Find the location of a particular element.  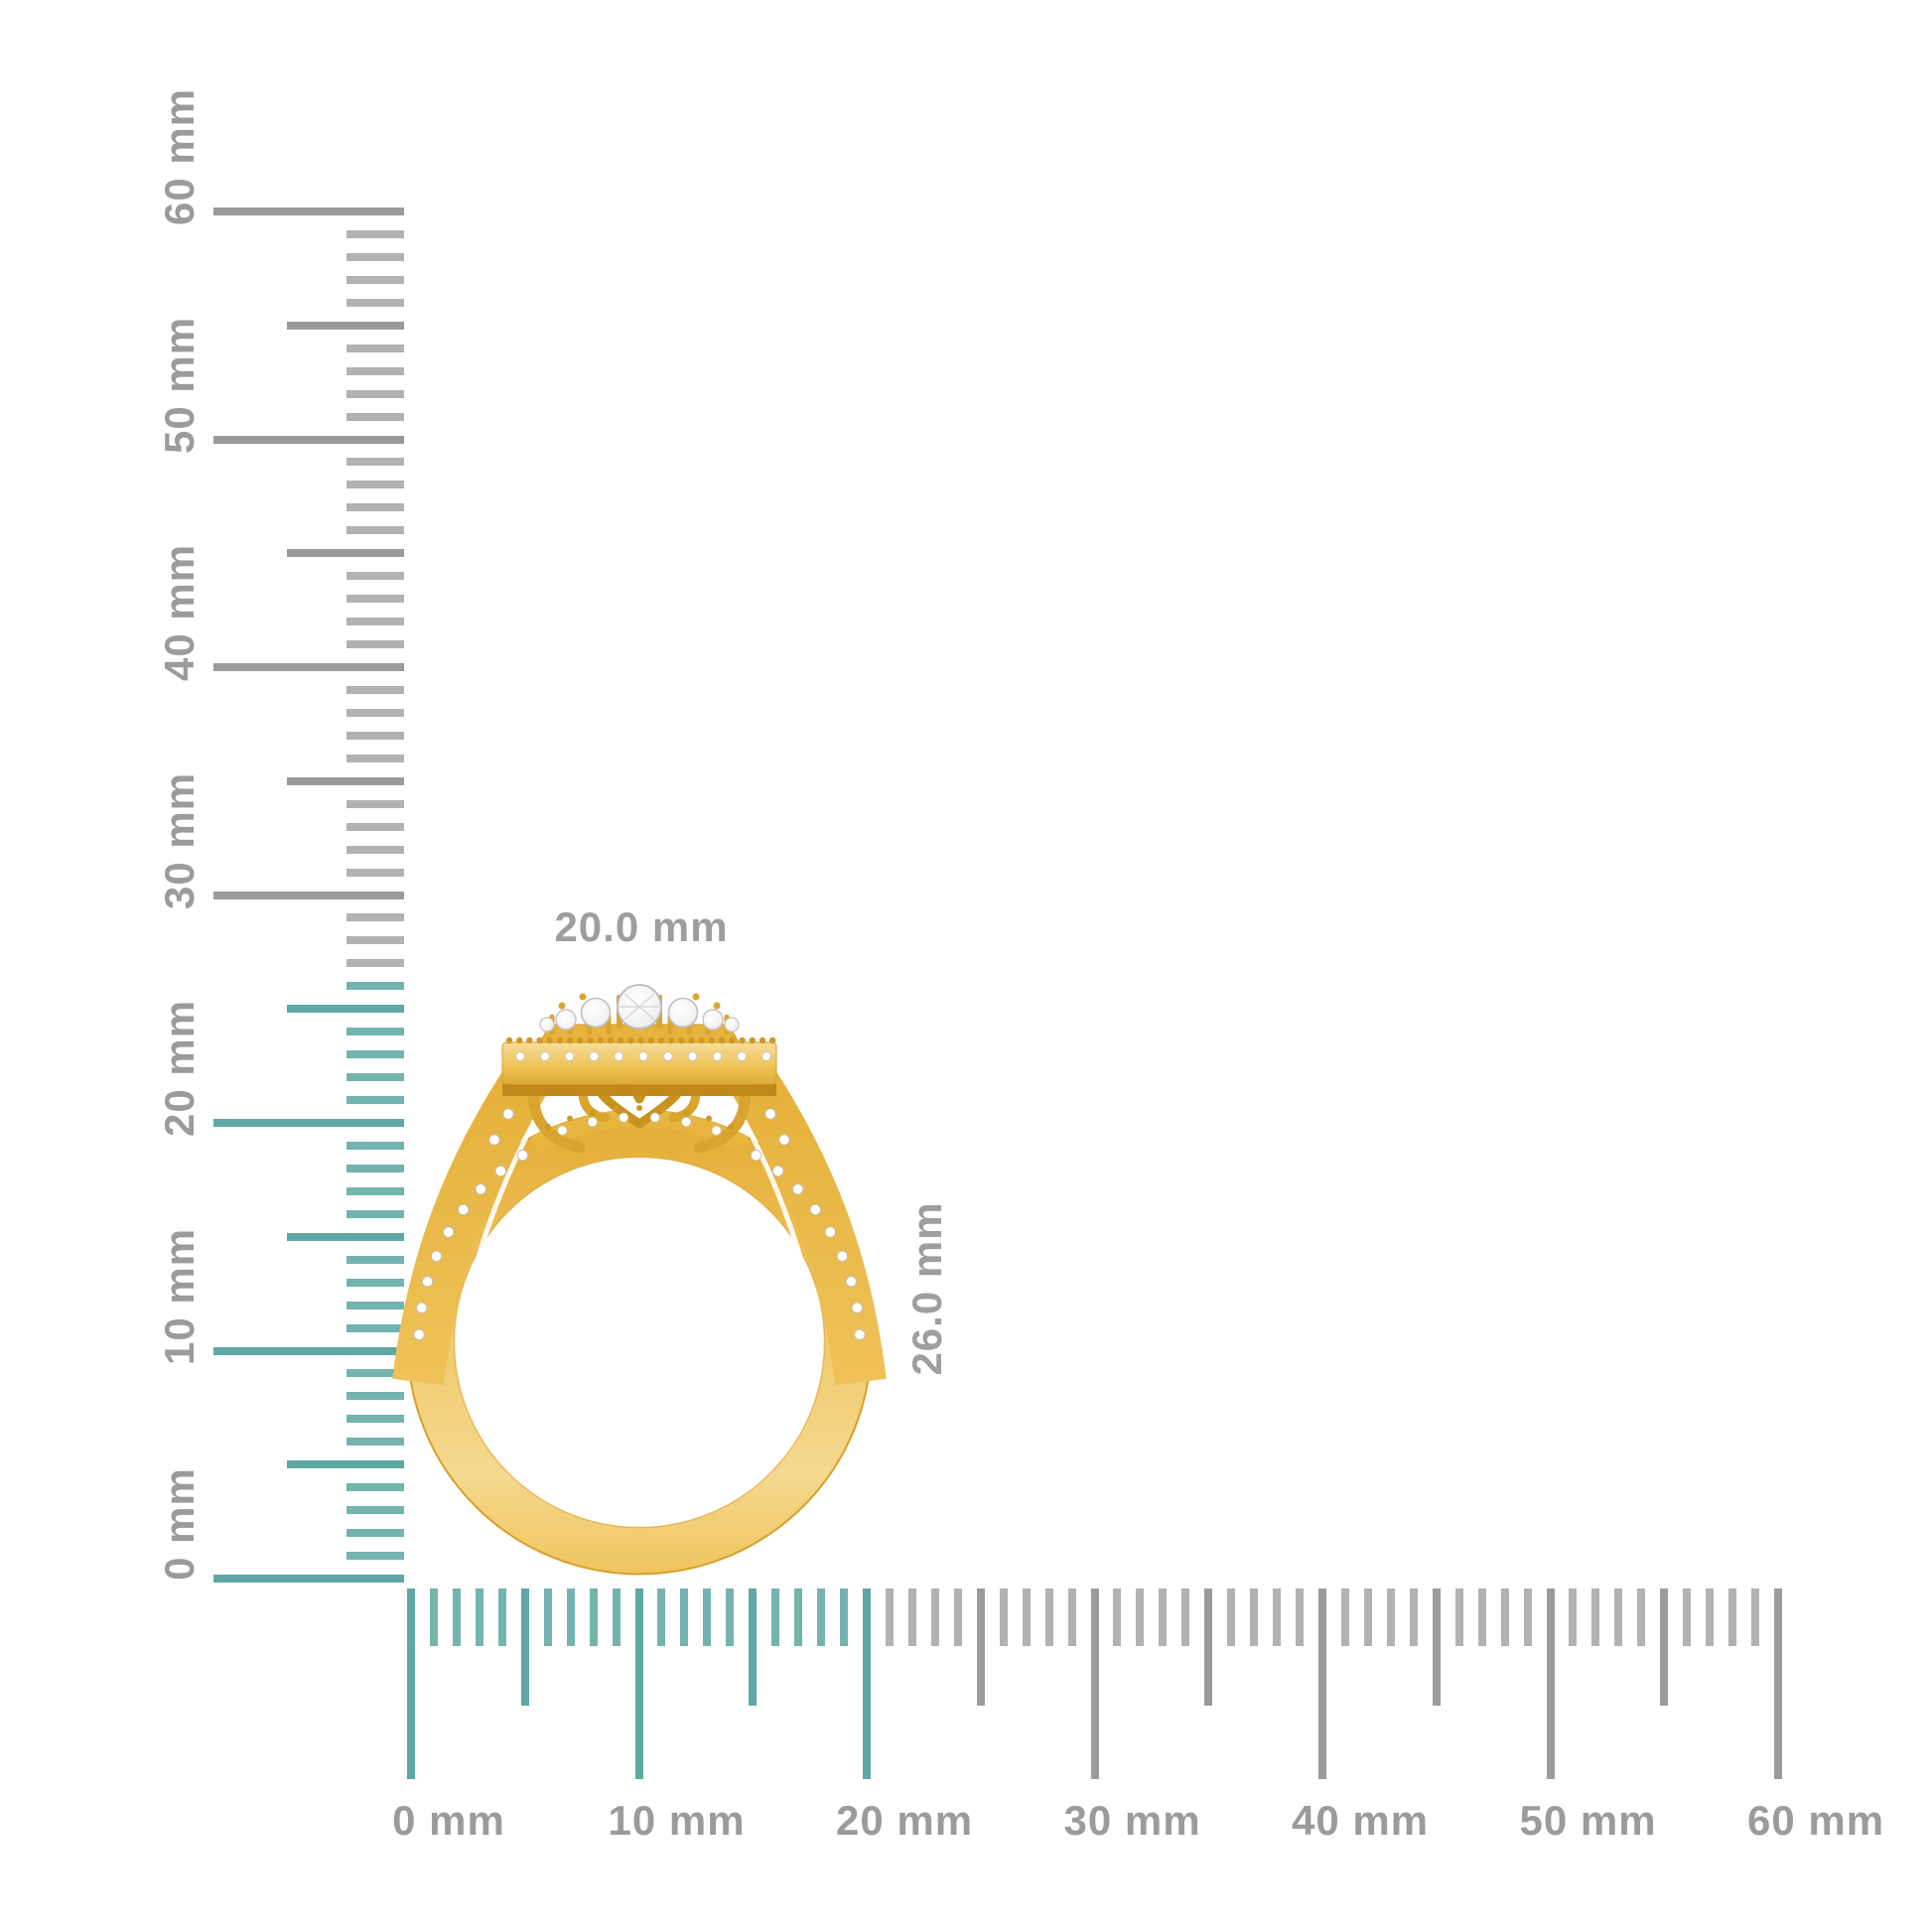

ruler-tick-label: 30 mm is located at coordinates (1132, 1820).